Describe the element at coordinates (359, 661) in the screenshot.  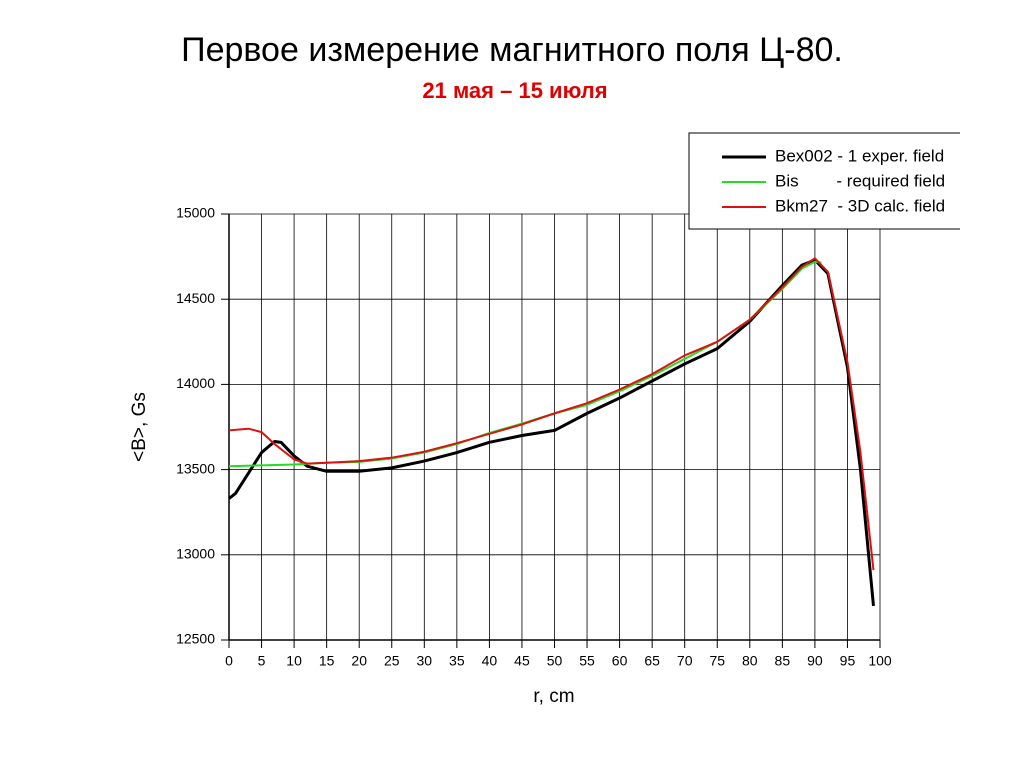
I see `x-tick-label: 20` at that location.